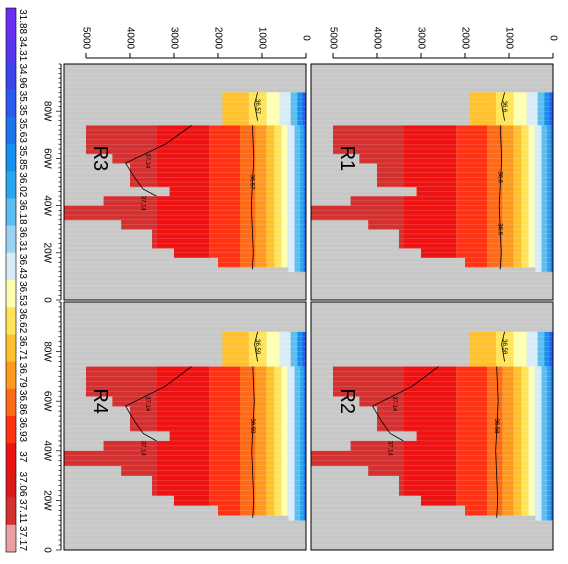  What do you see at coordinates (46, 401) in the screenshot?
I see `longitude-tick-label: 60W` at bounding box center [46, 401].